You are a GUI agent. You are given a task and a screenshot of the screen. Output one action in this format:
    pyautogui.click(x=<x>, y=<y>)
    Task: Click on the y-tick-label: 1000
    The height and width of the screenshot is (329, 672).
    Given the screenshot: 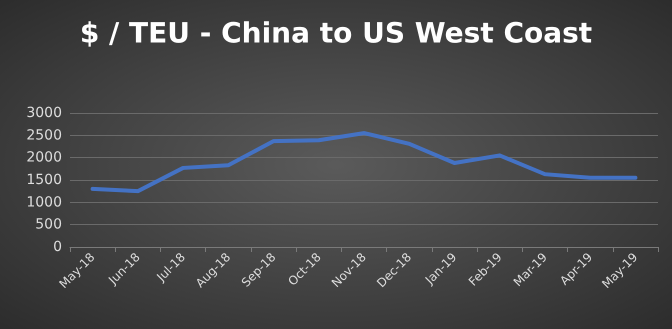 What is the action you would take?
    pyautogui.click(x=44, y=202)
    